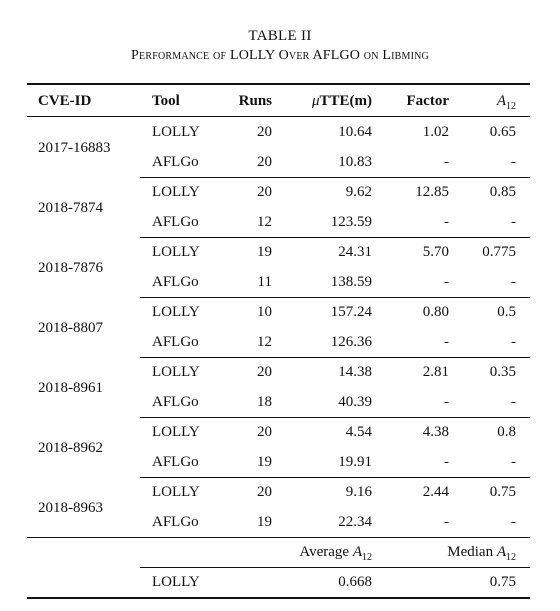 This screenshot has height=611, width=560. What do you see at coordinates (351, 282) in the screenshot?
I see `tte-cell: 138.59` at bounding box center [351, 282].